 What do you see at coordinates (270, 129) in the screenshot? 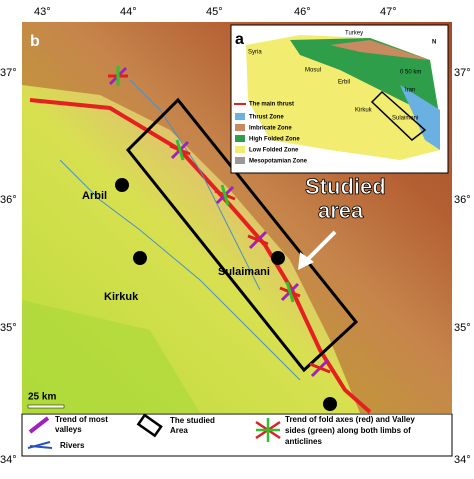
I see `legend-text: Imbricate Zone` at bounding box center [270, 129].